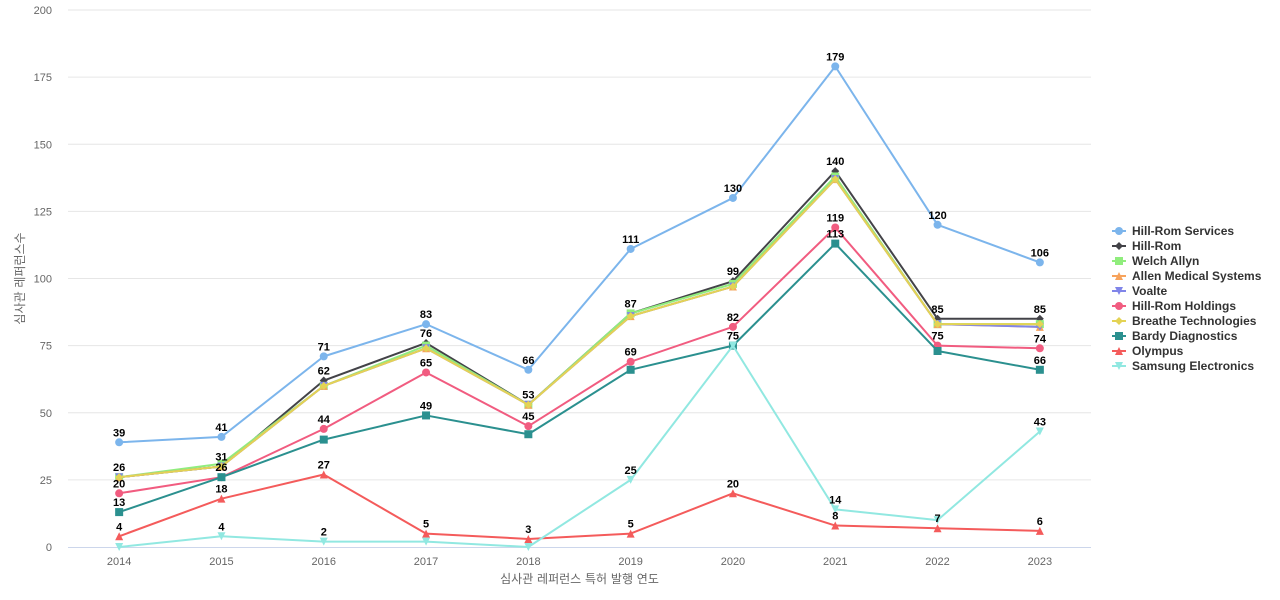 This screenshot has height=600, width=1280. What do you see at coordinates (835, 218) in the screenshot?
I see `data-label: 119` at bounding box center [835, 218].